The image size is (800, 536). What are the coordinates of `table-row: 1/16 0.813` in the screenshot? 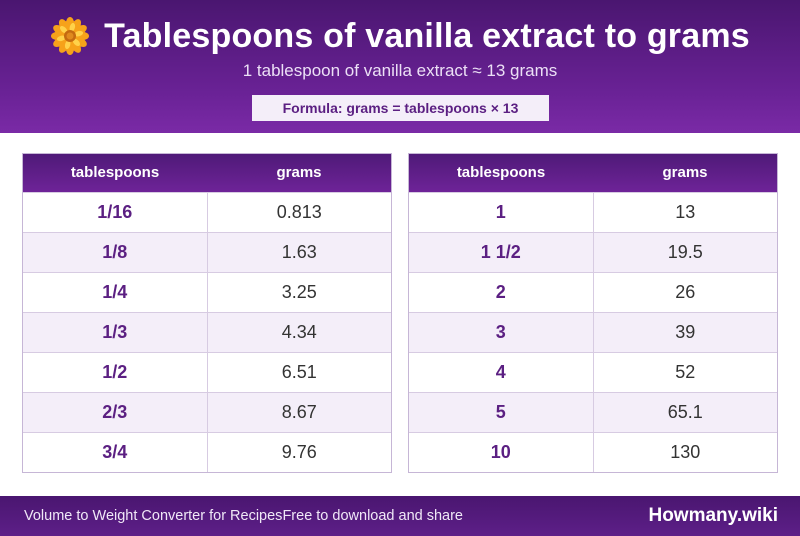 It's located at (207, 211).